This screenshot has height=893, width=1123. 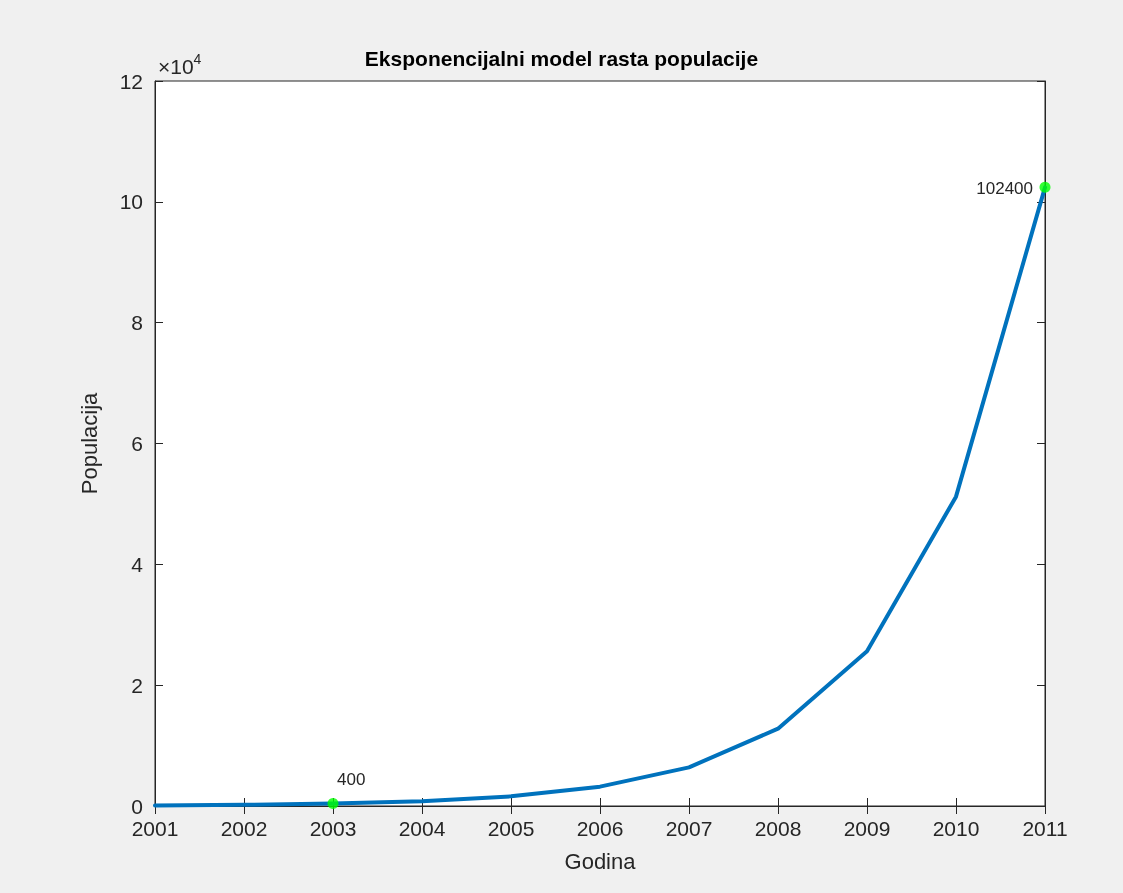 I want to click on x-tick-label: 2009, so click(x=867, y=828).